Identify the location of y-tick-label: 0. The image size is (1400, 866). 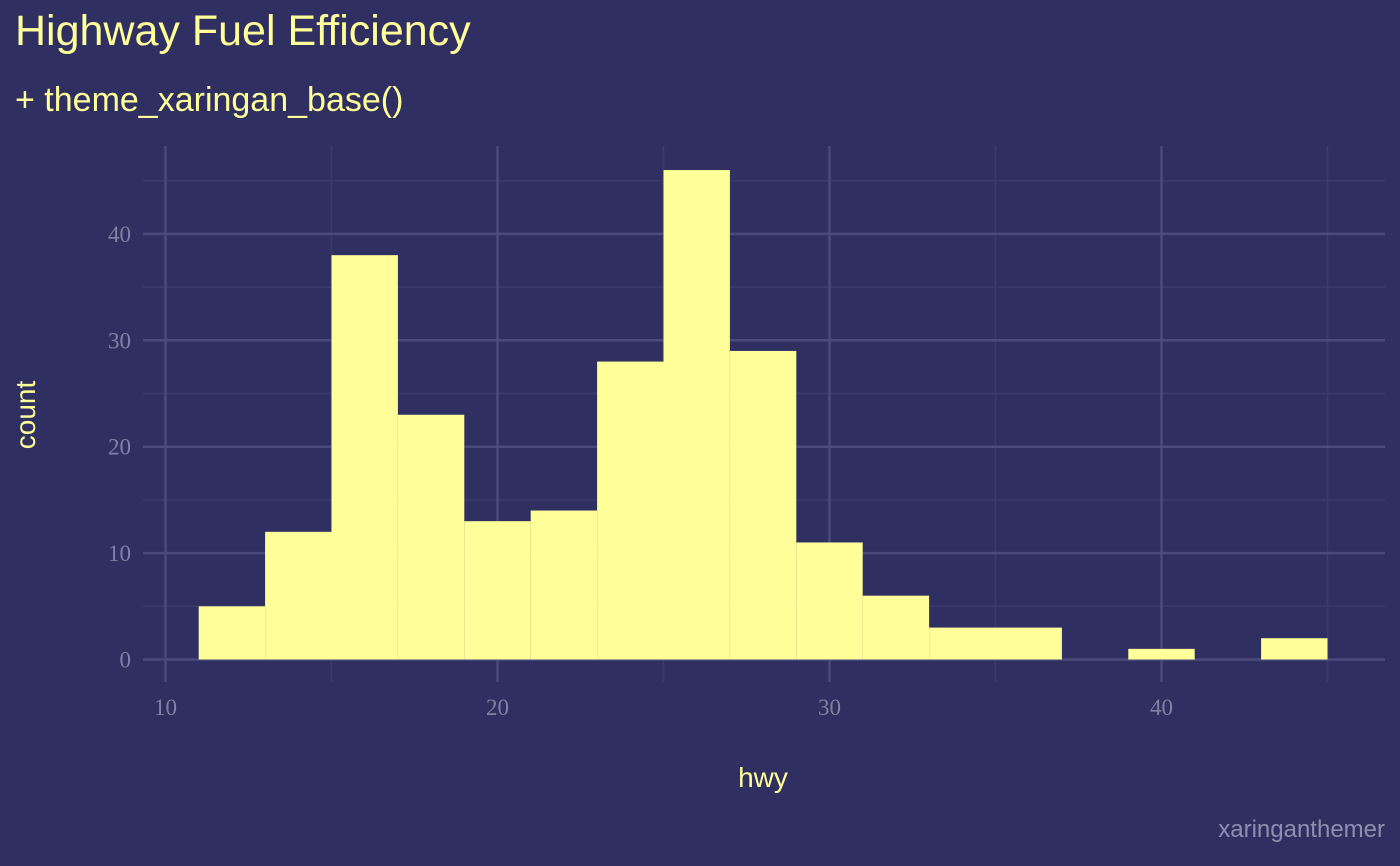
(126, 660).